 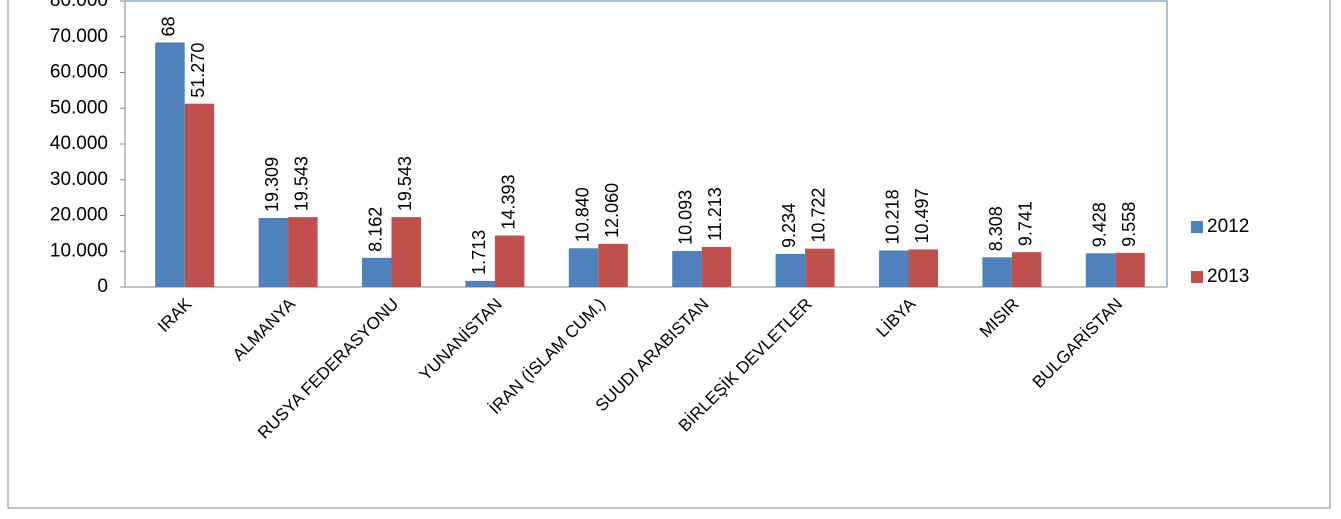 I want to click on y-tick-label: 30.000, so click(x=79, y=179).